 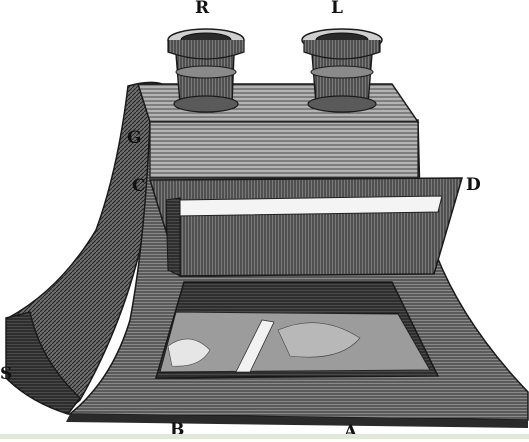 I want to click on eyepiece-left, so click(x=342, y=70).